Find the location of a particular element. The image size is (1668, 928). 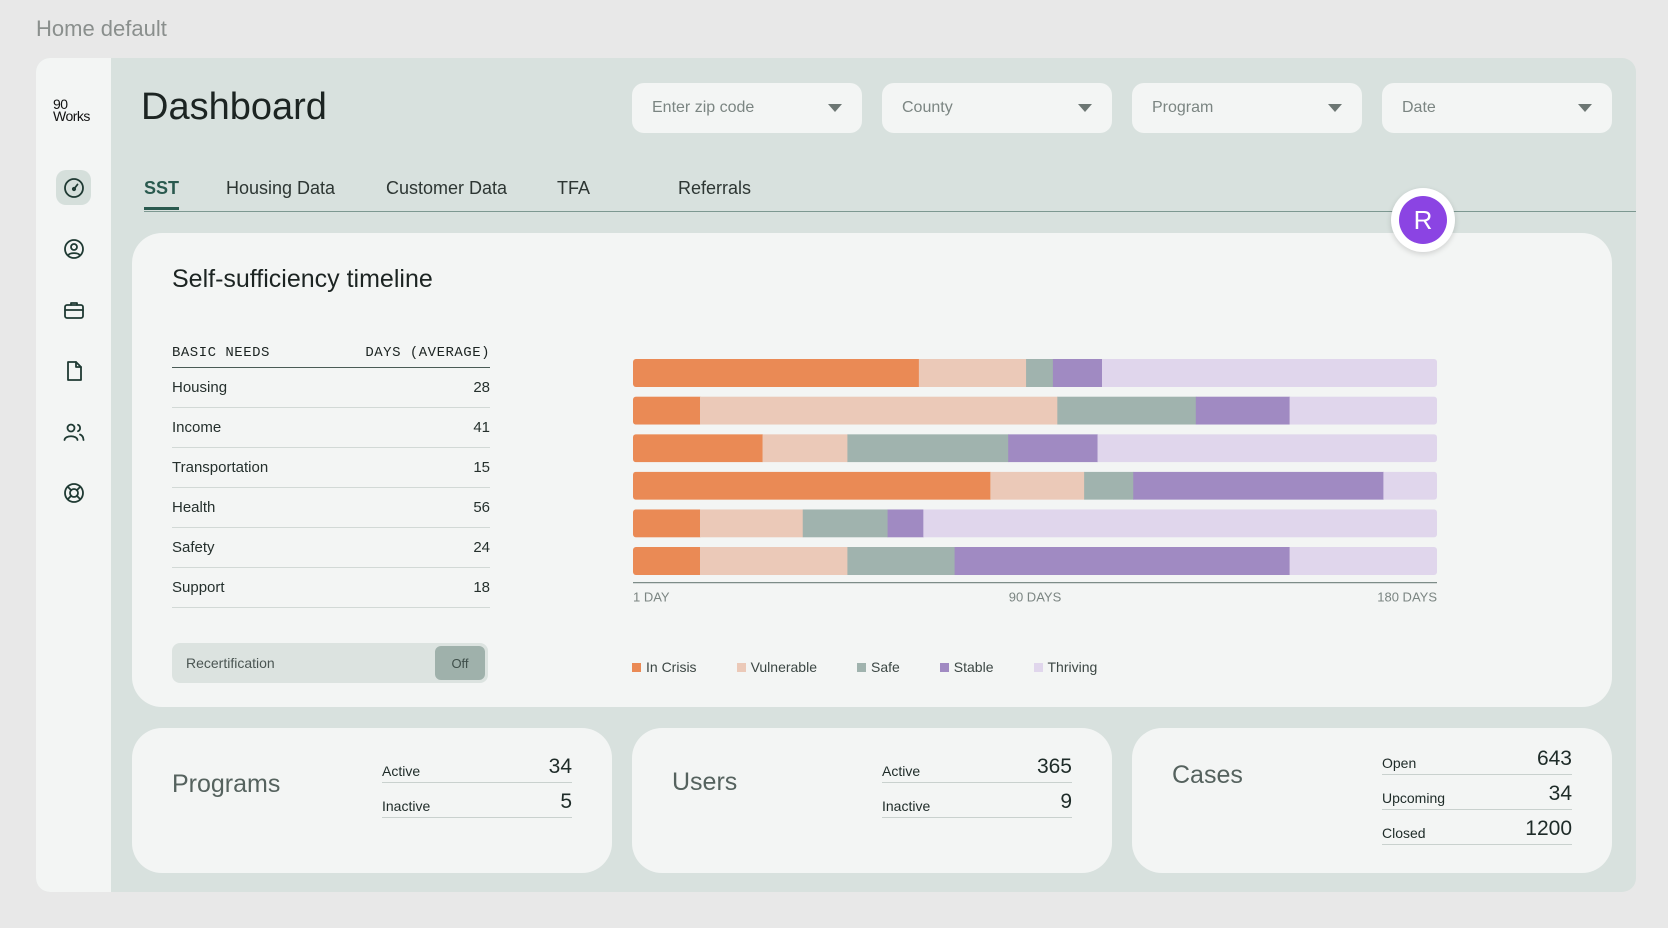

stat-value: 1200 is located at coordinates (1548, 828).